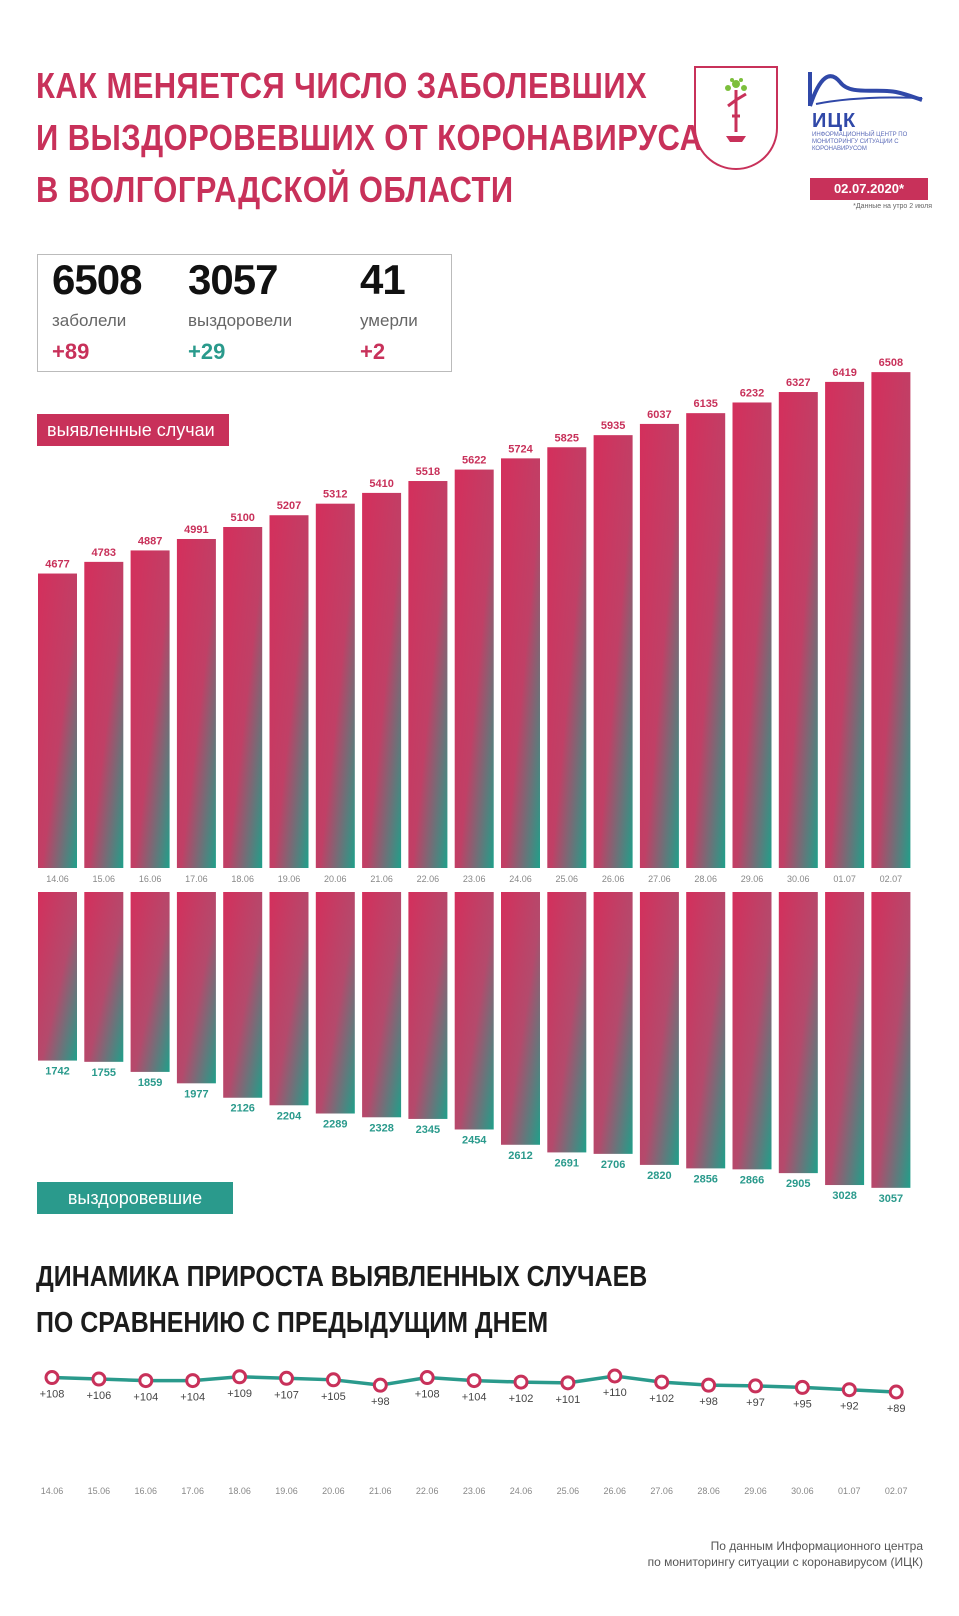  What do you see at coordinates (196, 1094) in the screenshot?
I see `recovered-bar-label: 1977` at bounding box center [196, 1094].